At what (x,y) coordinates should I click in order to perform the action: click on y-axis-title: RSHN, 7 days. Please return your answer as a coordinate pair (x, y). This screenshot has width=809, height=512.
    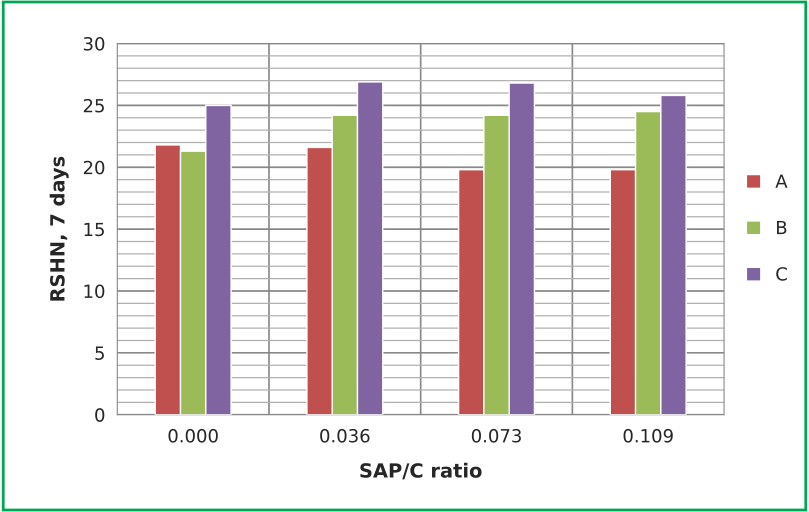
    Looking at the image, I should click on (59, 228).